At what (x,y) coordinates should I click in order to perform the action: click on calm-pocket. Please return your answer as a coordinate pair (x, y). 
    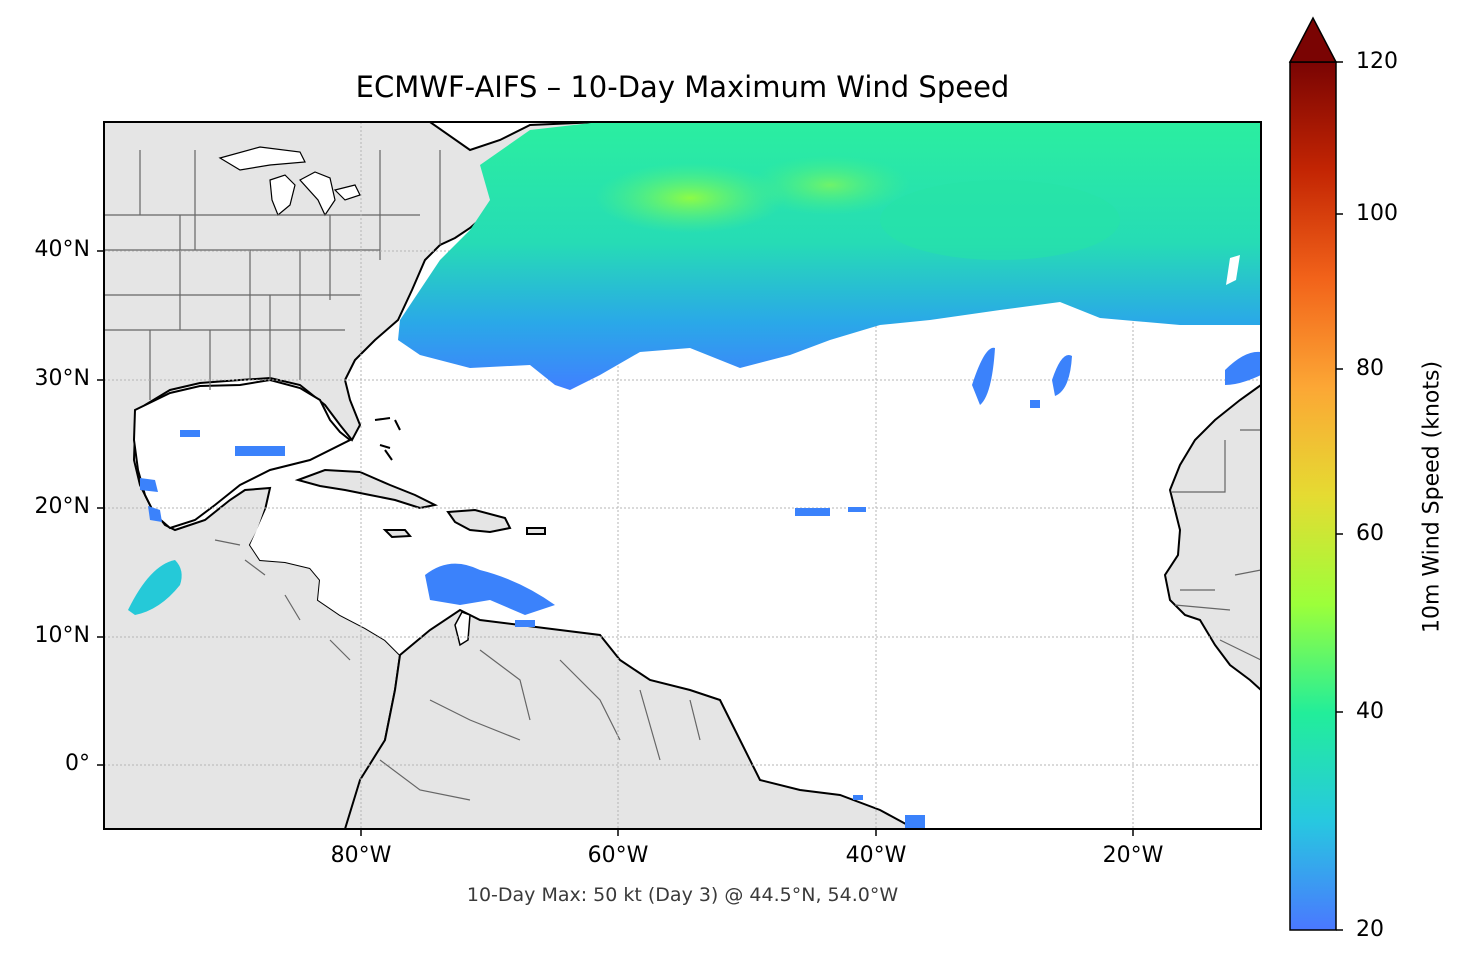
    Looking at the image, I should click on (1233, 270).